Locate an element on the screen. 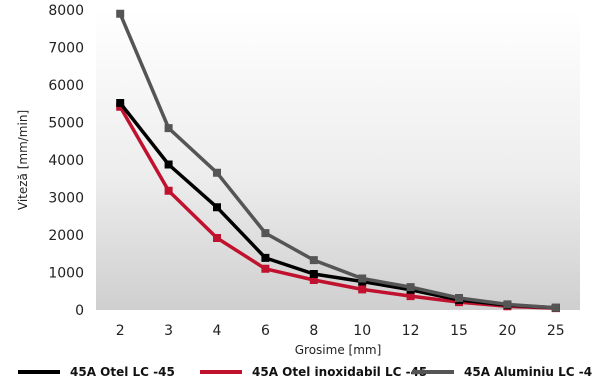  legend-label: 45A Otel inoxidabil LC -45 is located at coordinates (340, 372).